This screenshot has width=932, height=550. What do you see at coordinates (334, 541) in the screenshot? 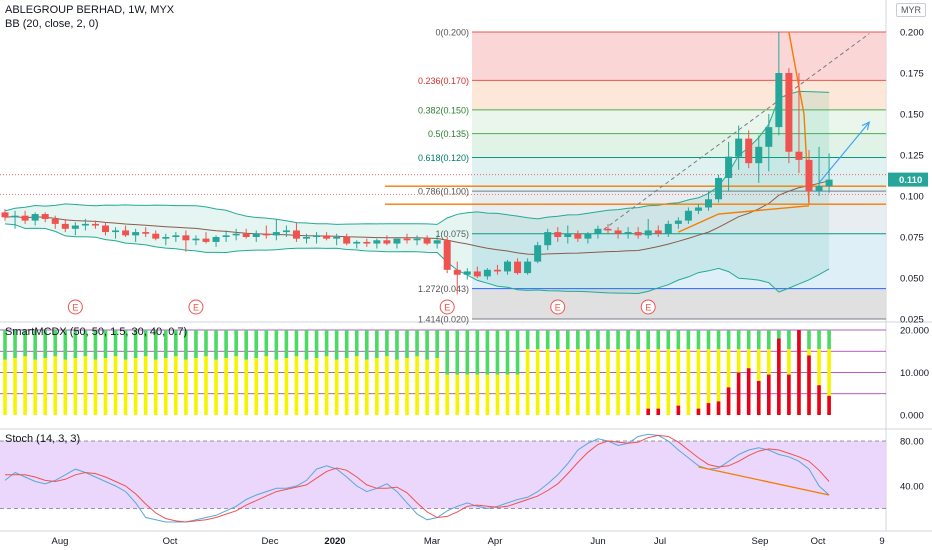
I see `time-tick-label: 2020` at bounding box center [334, 541].